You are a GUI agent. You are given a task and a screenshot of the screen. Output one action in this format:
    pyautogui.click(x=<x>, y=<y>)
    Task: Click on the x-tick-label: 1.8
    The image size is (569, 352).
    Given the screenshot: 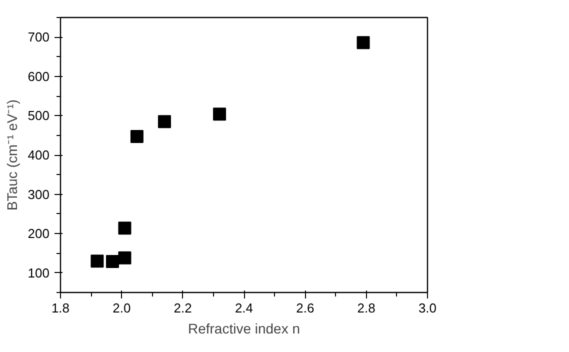 What is the action you would take?
    pyautogui.click(x=60, y=308)
    